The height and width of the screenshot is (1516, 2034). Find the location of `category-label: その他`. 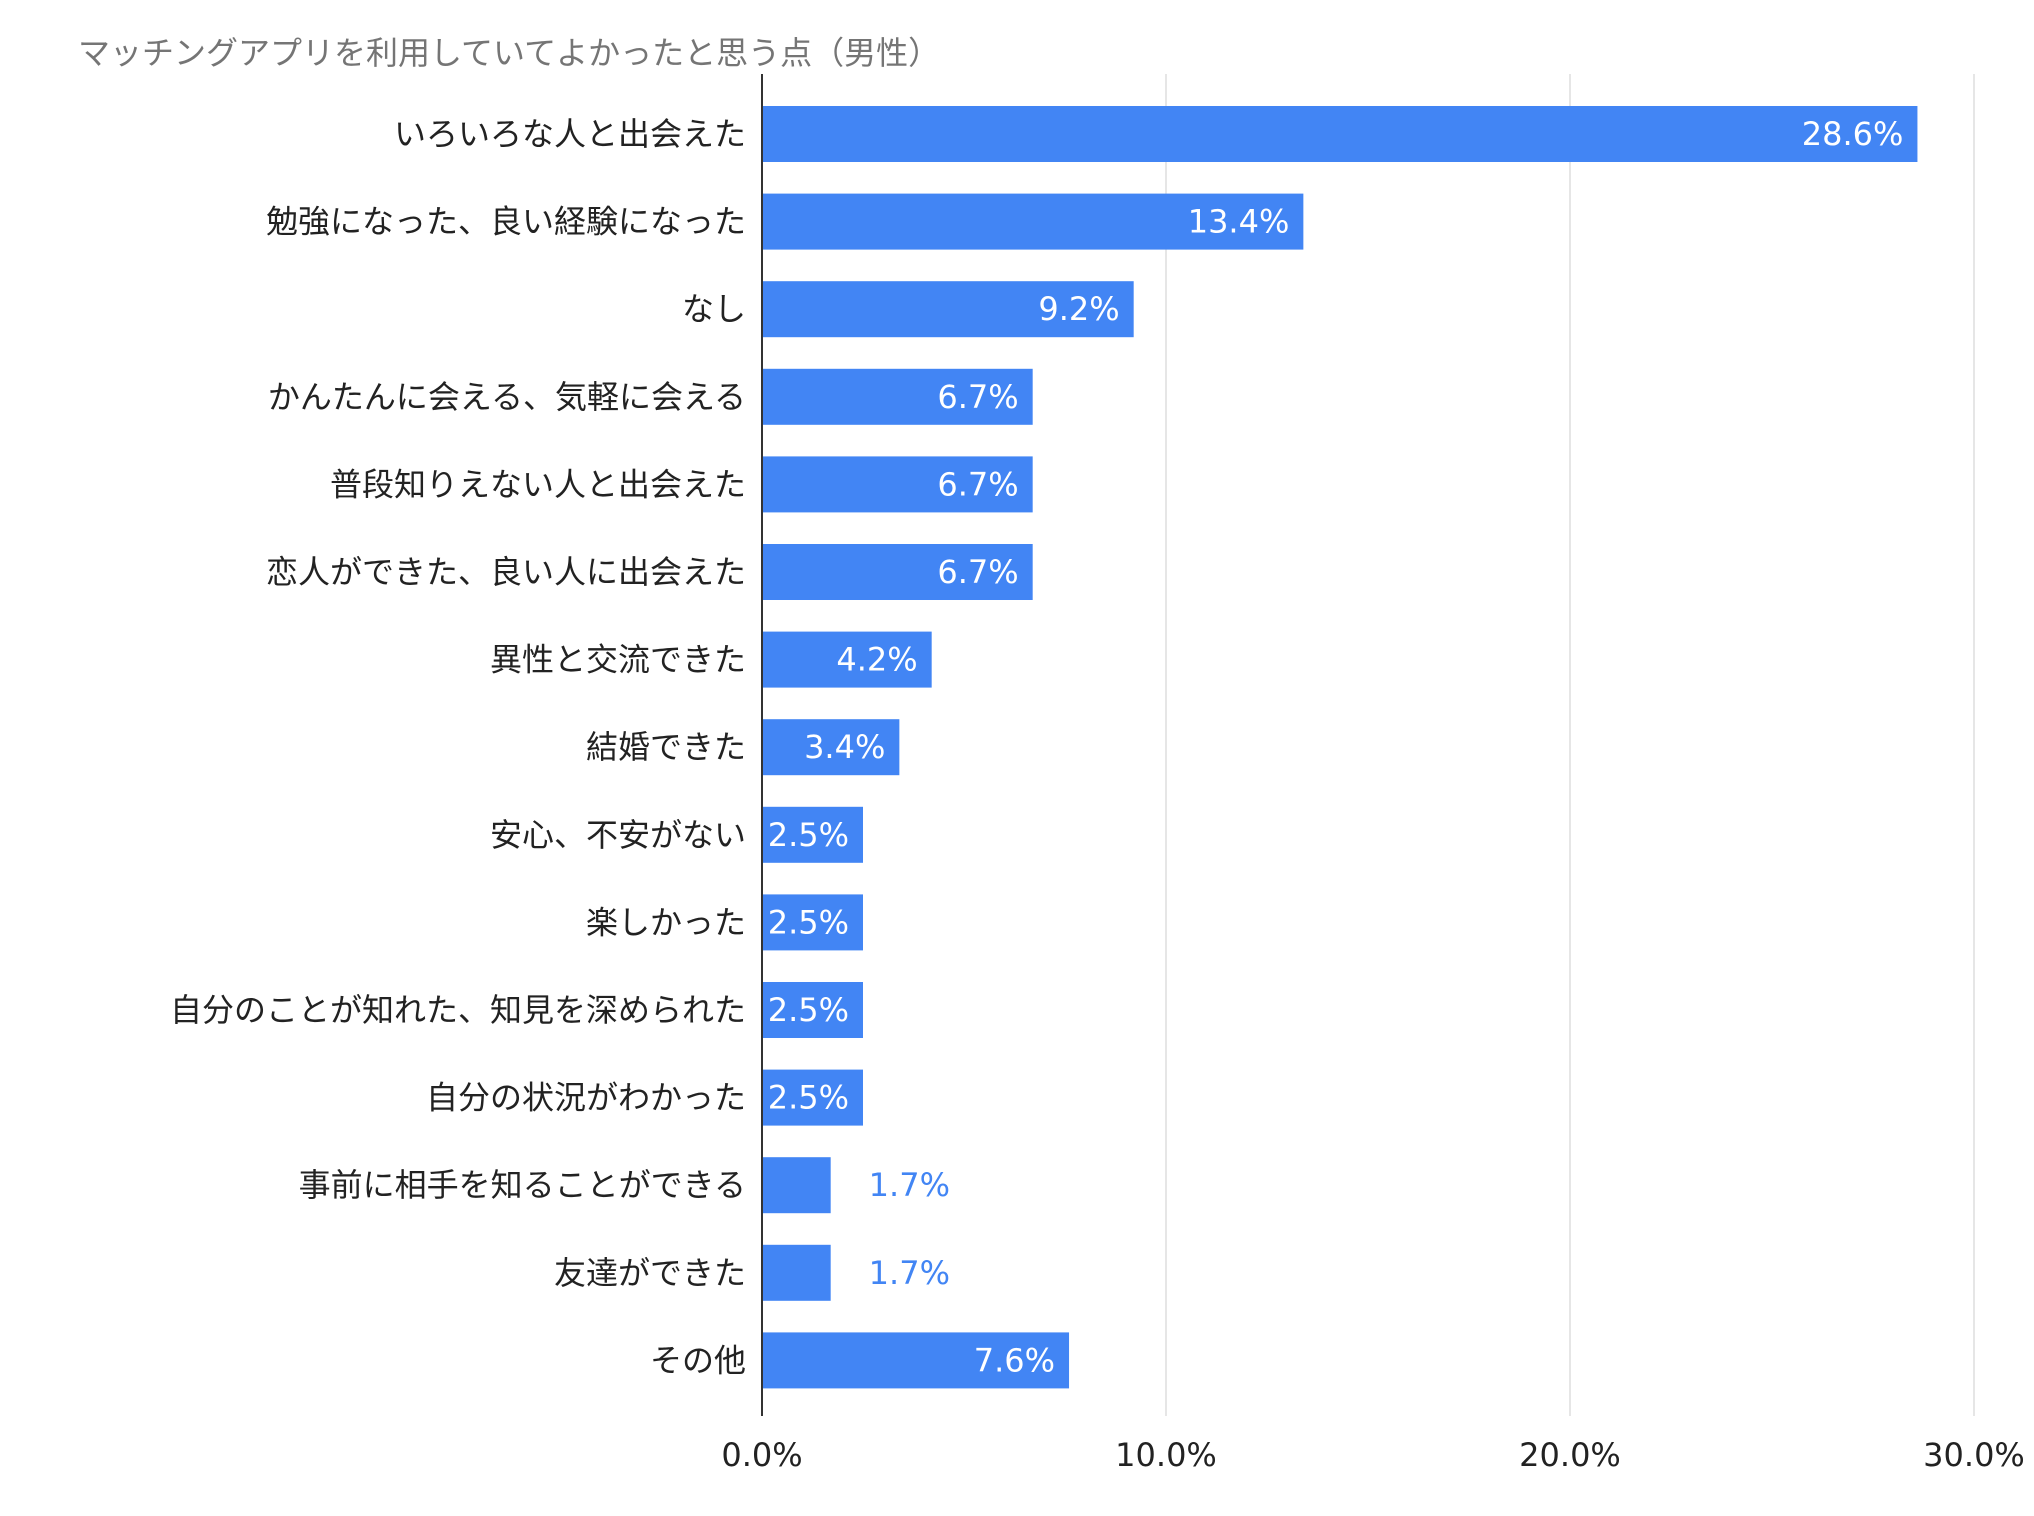

category-label: その他 is located at coordinates (698, 1360).